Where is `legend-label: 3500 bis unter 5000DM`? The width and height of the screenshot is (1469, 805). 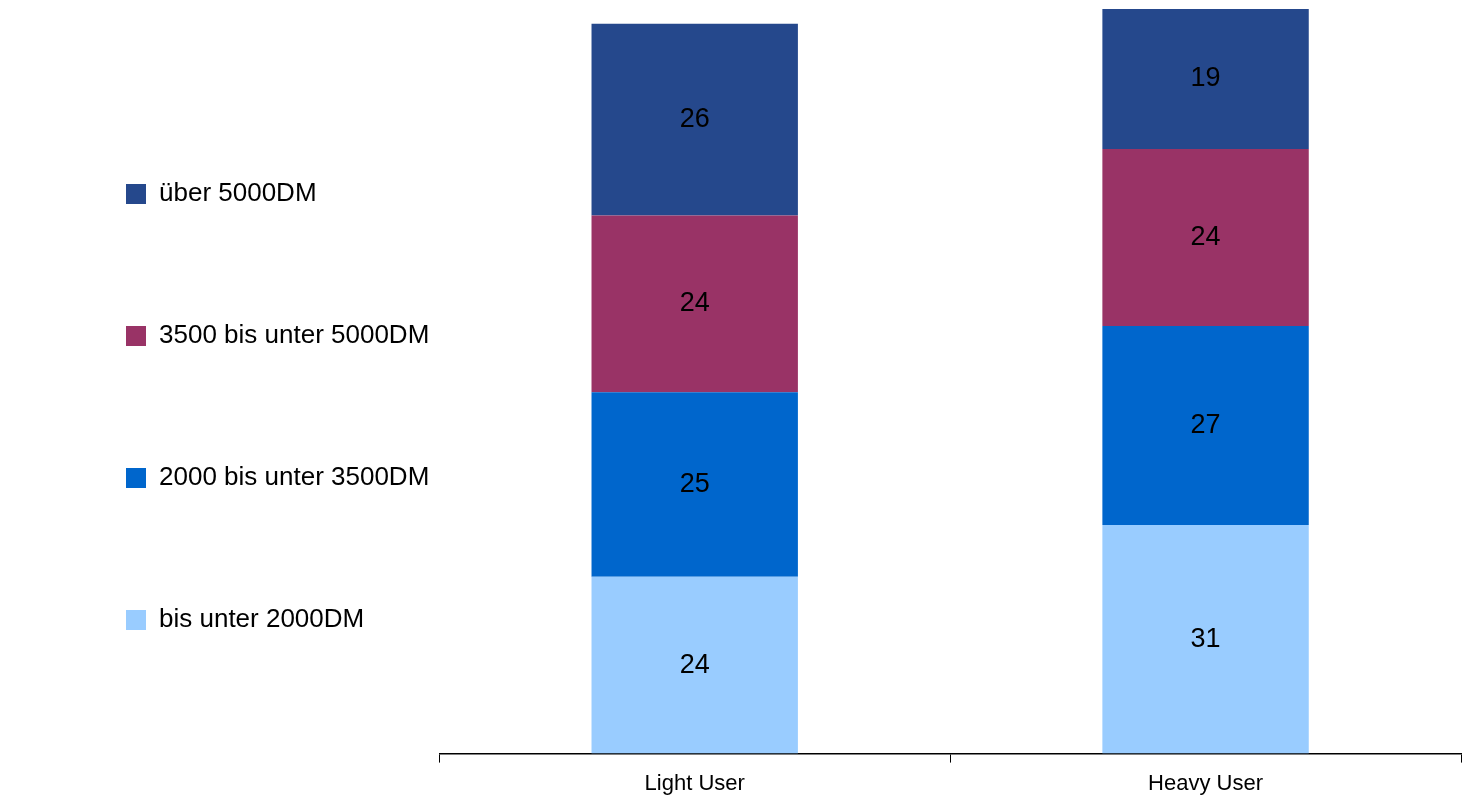
legend-label: 3500 bis unter 5000DM is located at coordinates (294, 334).